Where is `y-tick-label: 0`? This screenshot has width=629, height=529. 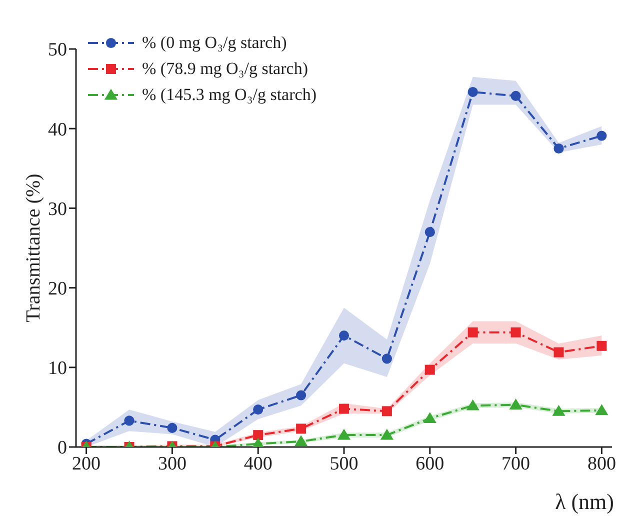 y-tick-label: 0 is located at coordinates (62, 448).